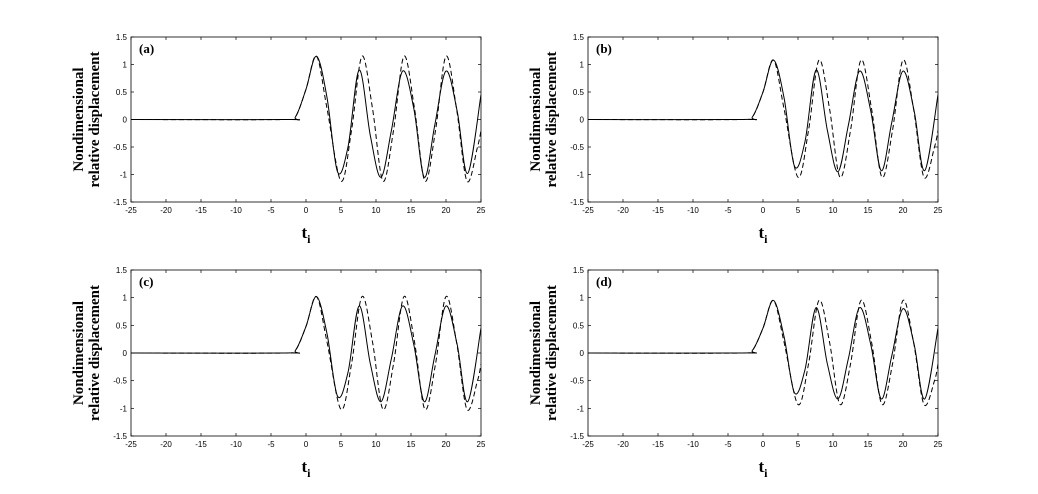 The image size is (1038, 494). I want to click on panel-label: (b), so click(604, 48).